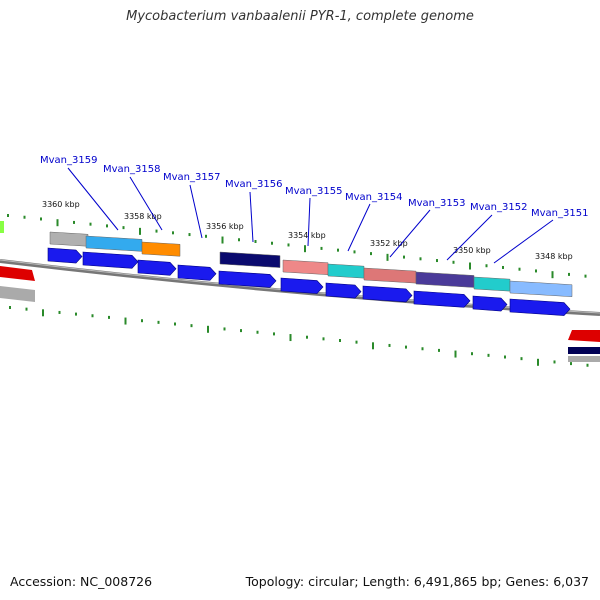 The height and width of the screenshot is (600, 600). Describe the element at coordinates (313, 191) in the screenshot. I see `gene-label: Mvan_3155` at that location.